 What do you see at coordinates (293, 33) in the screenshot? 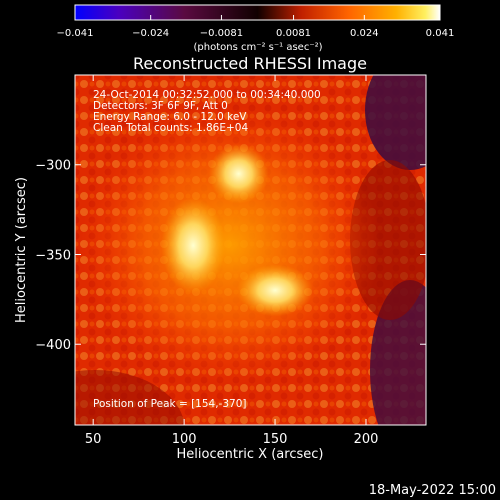
I see `colorbar-tick-label: 0.0081` at bounding box center [293, 33].